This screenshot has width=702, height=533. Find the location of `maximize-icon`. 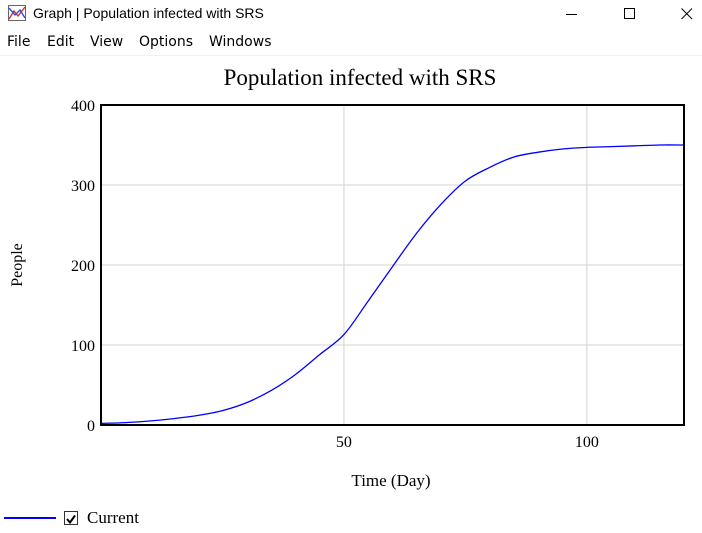

maximize-icon is located at coordinates (629, 13).